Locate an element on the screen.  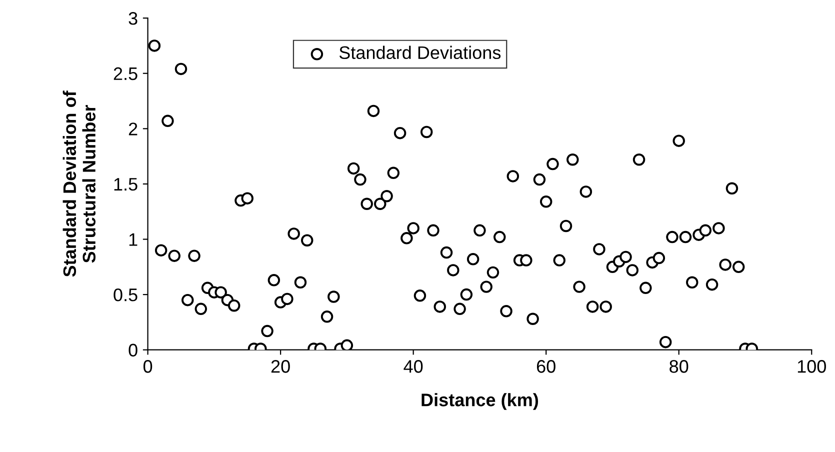
x-tick-label: 100 is located at coordinates (812, 366).